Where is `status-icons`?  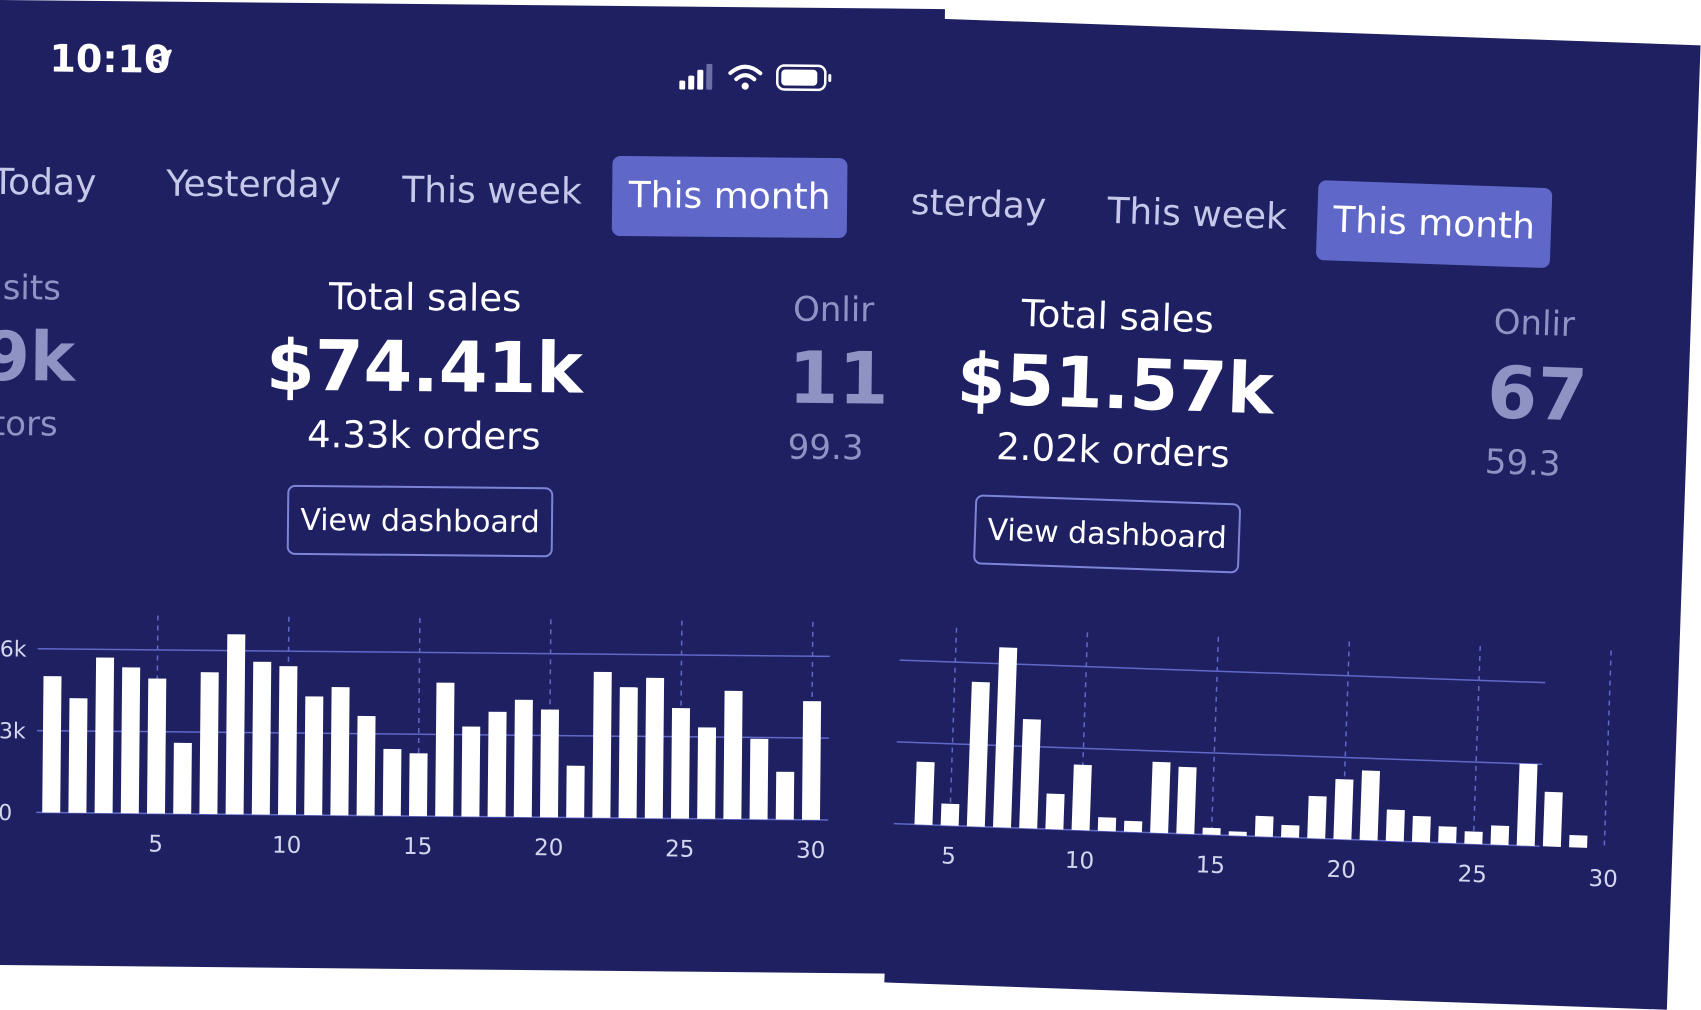
status-icons is located at coordinates (756, 77).